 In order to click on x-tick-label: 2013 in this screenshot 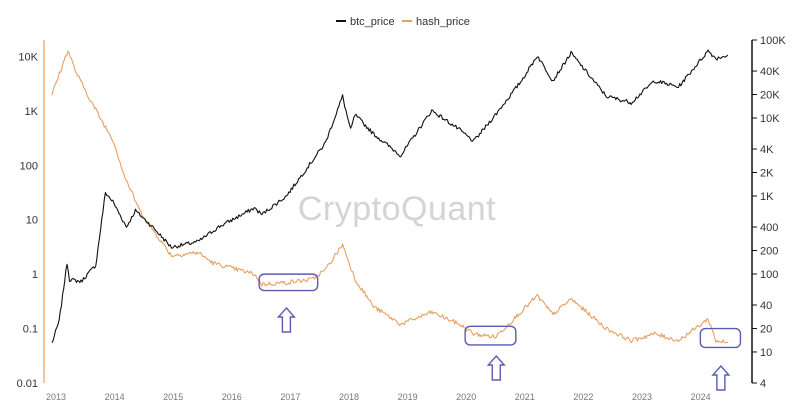, I will do `click(56, 397)`.